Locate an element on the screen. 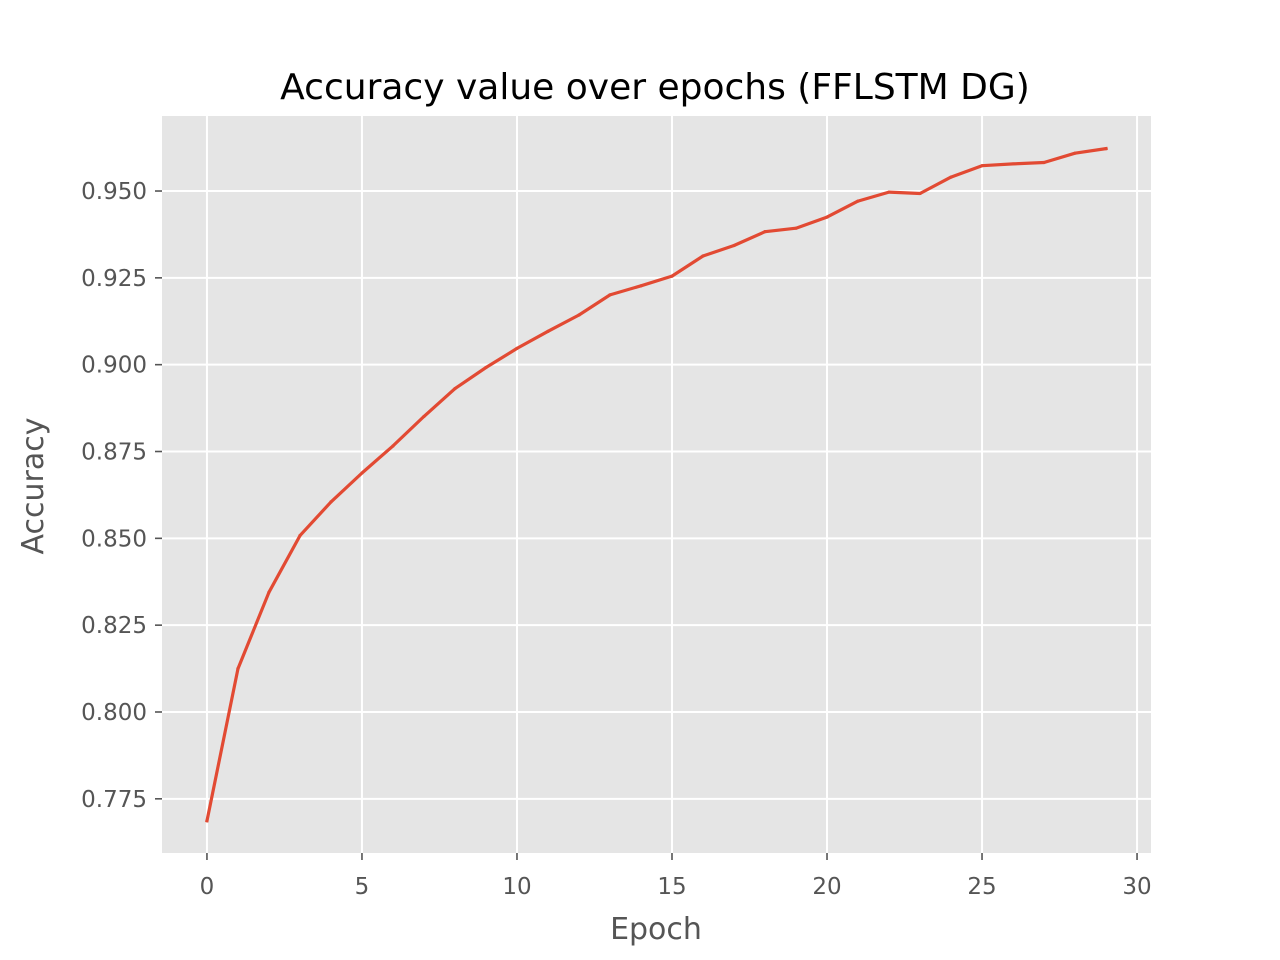 This screenshot has width=1280, height=960. y-tick-label: 0.875 is located at coordinates (114, 453).